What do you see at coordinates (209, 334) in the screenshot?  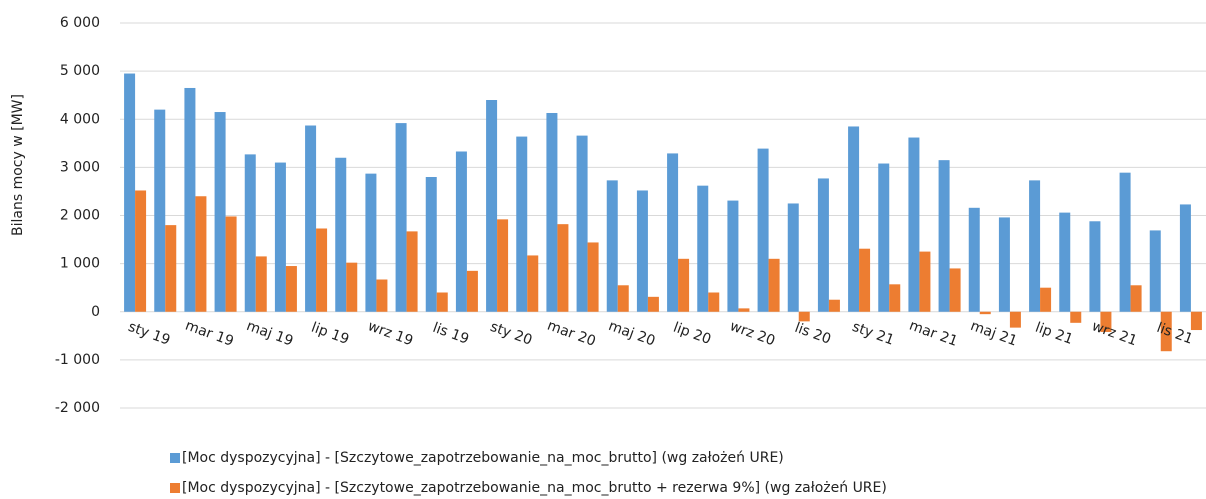 I see `x-tick-label: mar 19` at bounding box center [209, 334].